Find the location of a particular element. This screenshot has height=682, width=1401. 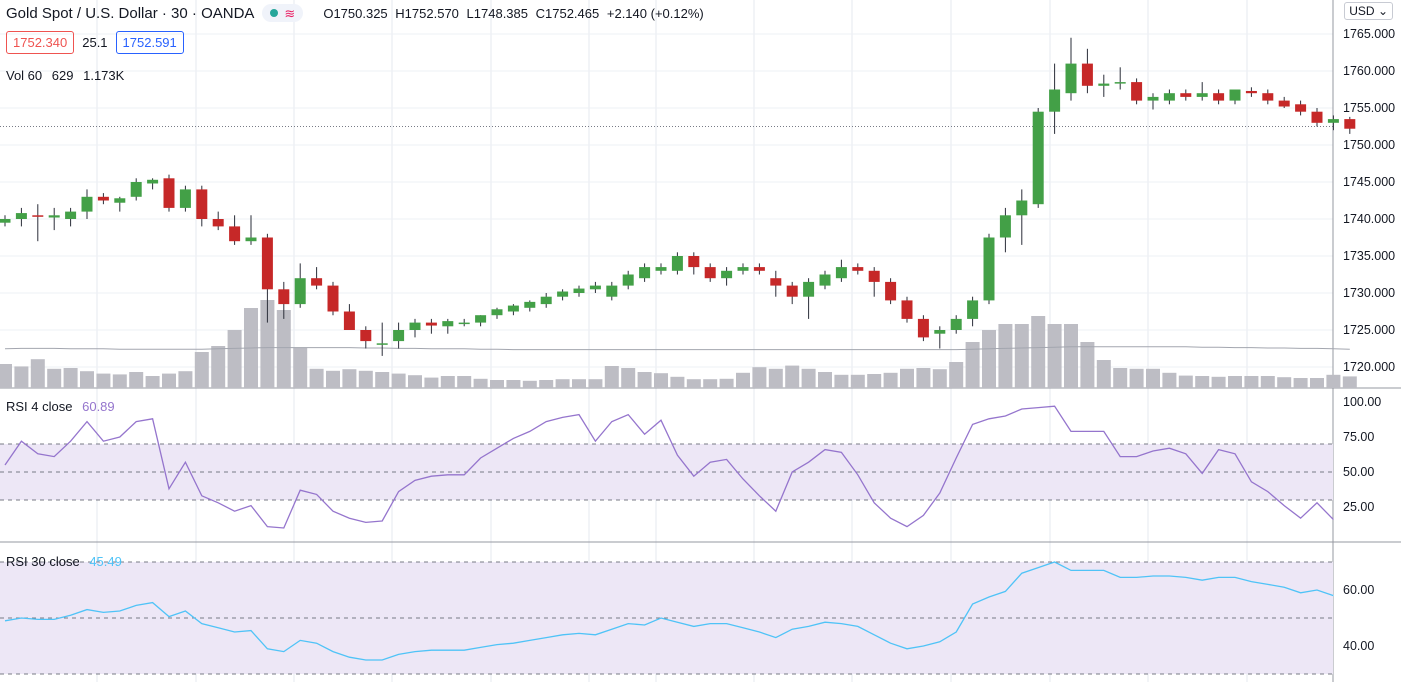

buy-button: 1752.591 is located at coordinates (149, 42).